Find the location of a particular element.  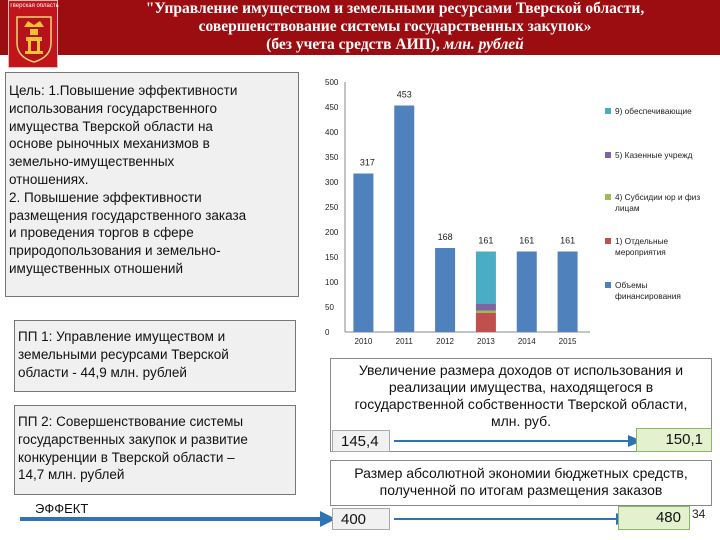

goal-line: природопользования и земельно- is located at coordinates (115, 251).